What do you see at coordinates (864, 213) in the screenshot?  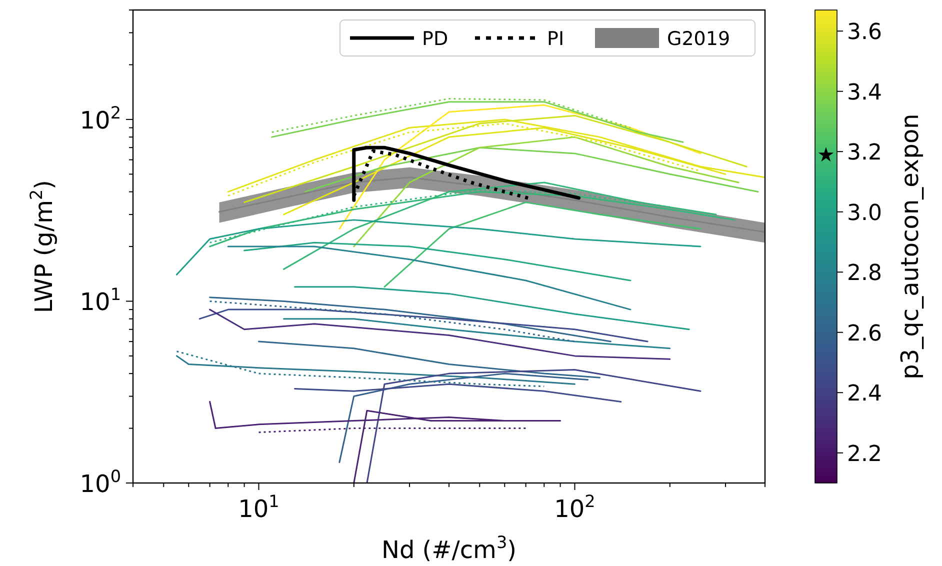 I see `color-bar-label: 3.0` at bounding box center [864, 213].